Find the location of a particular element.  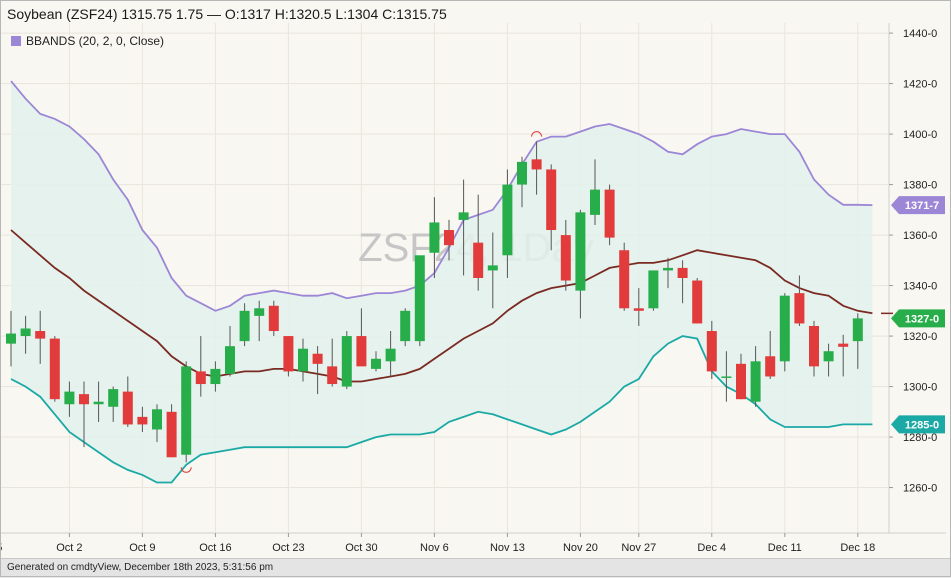

x-tick-label: Nov 6 is located at coordinates (434, 548).